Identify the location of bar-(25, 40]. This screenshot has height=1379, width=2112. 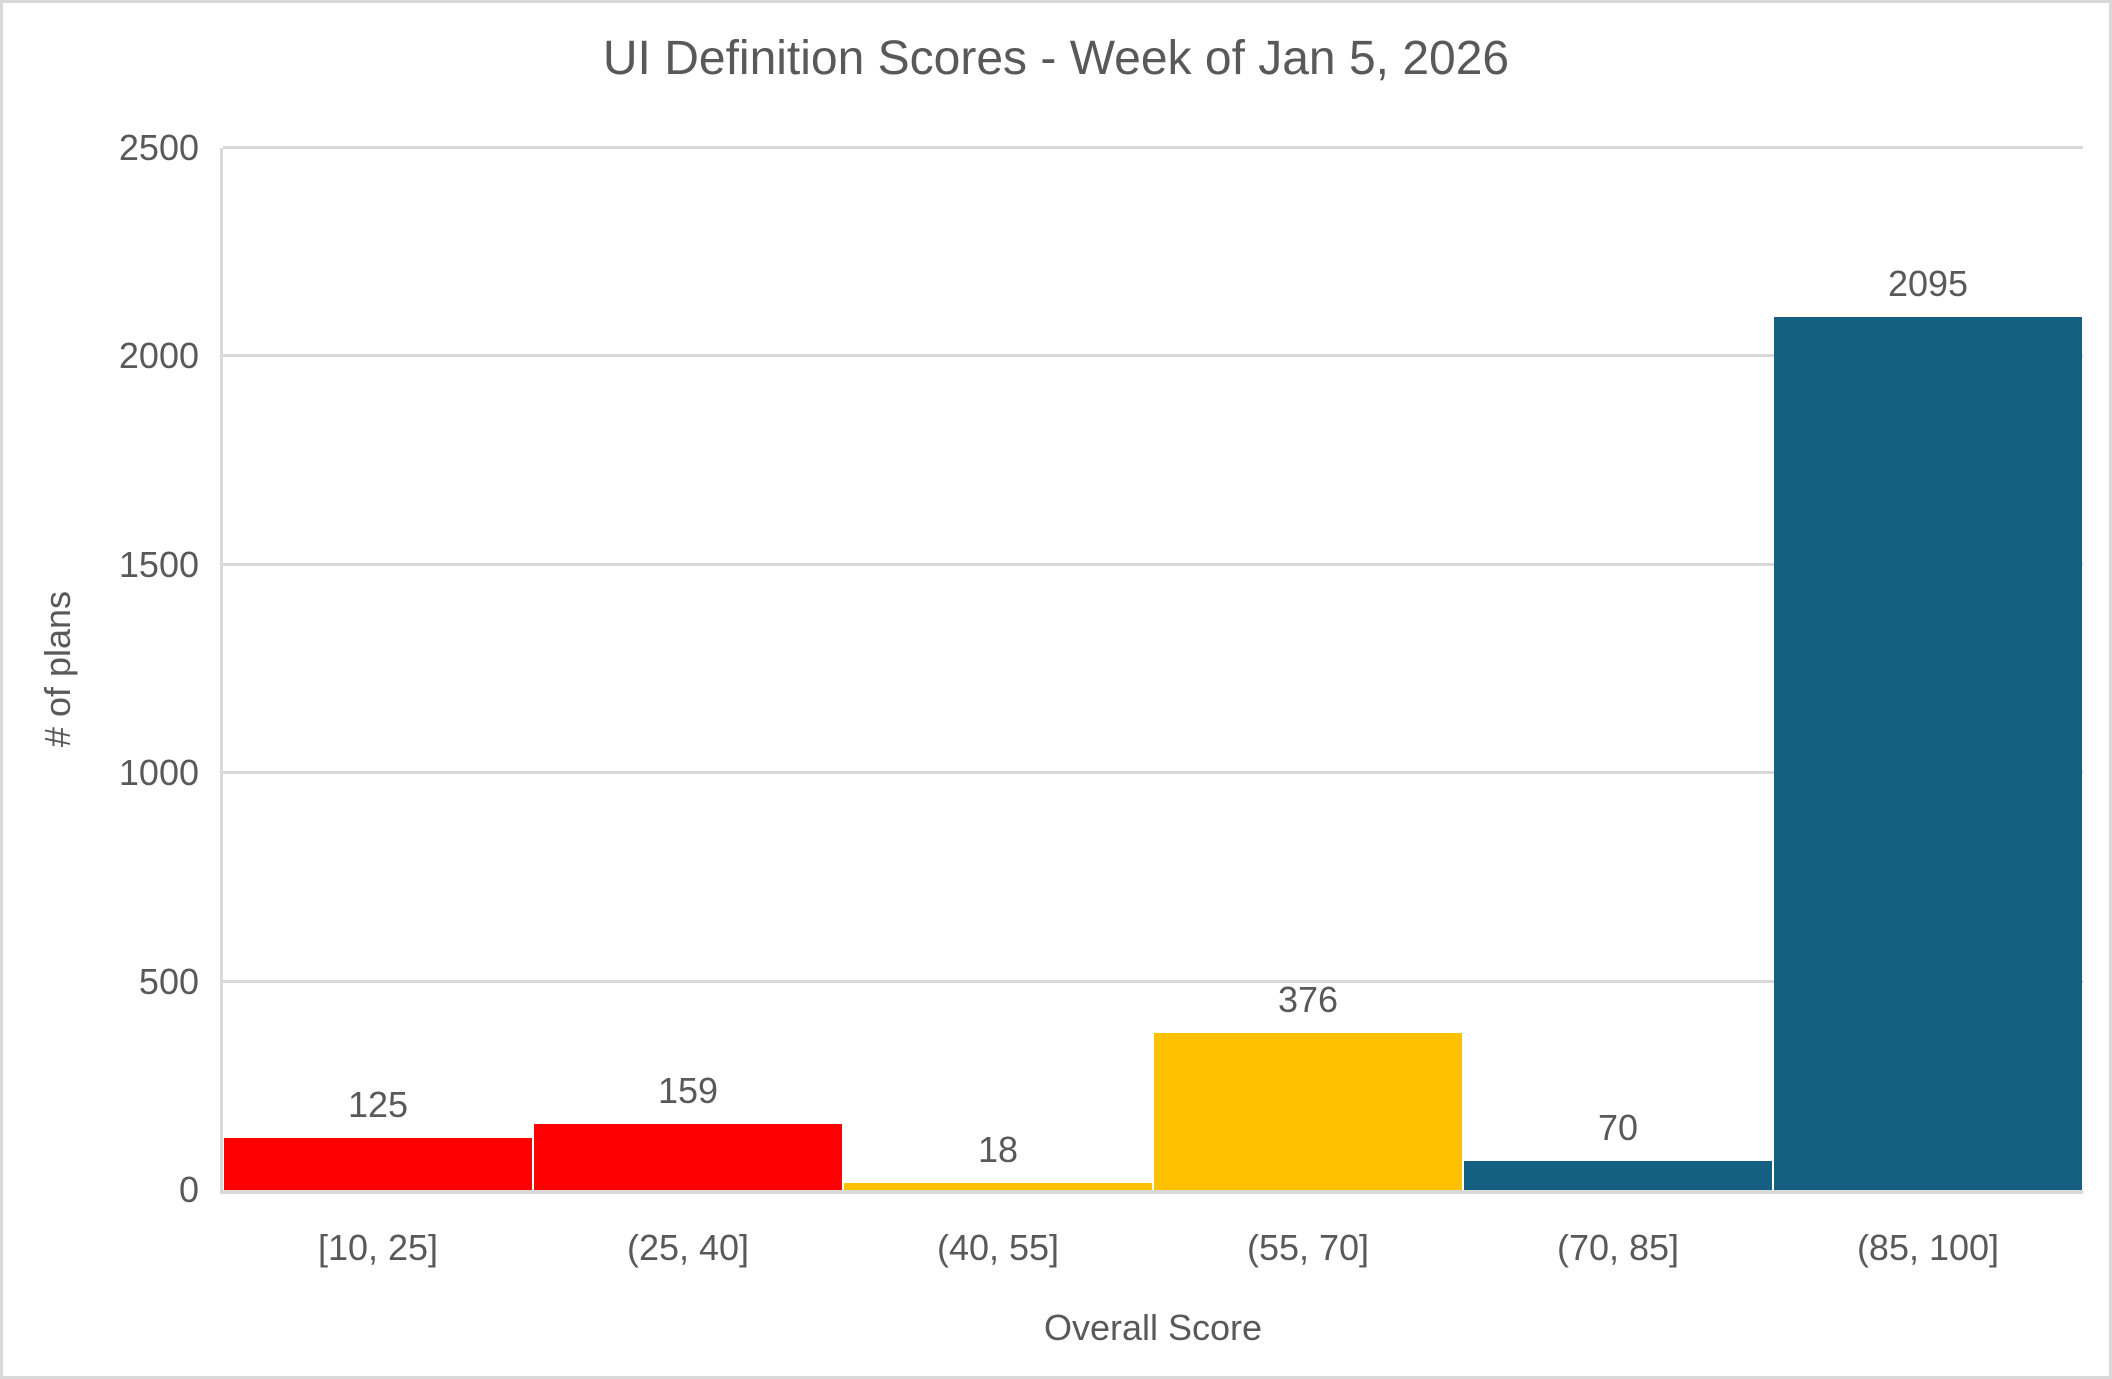
(688, 1156).